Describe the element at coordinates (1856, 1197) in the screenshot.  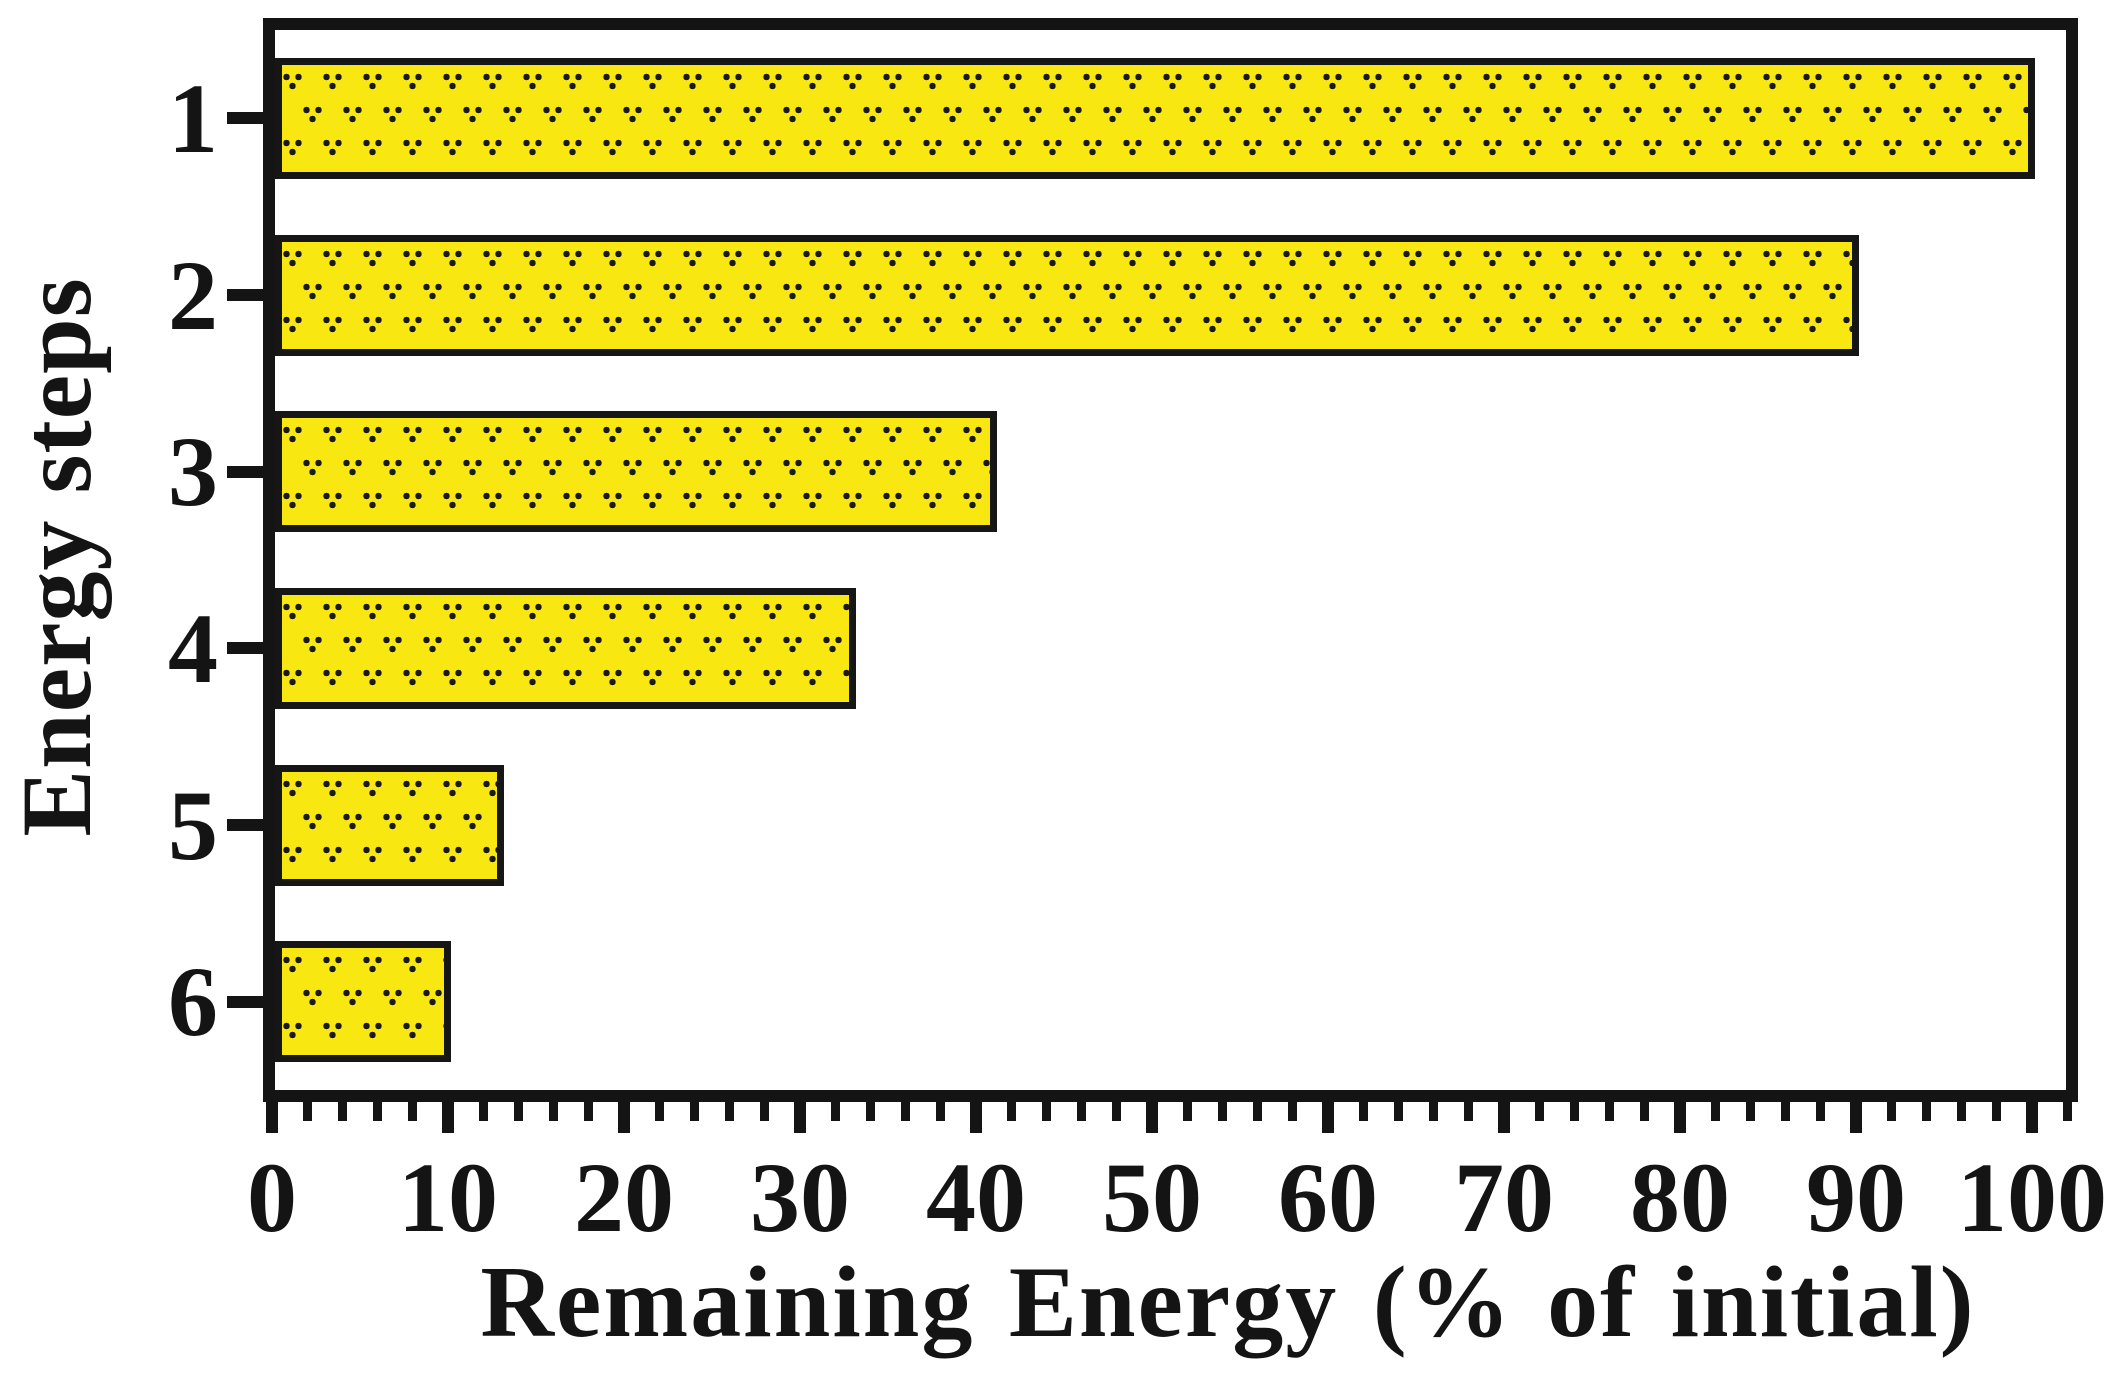
I see `x-tick-label: 90` at that location.